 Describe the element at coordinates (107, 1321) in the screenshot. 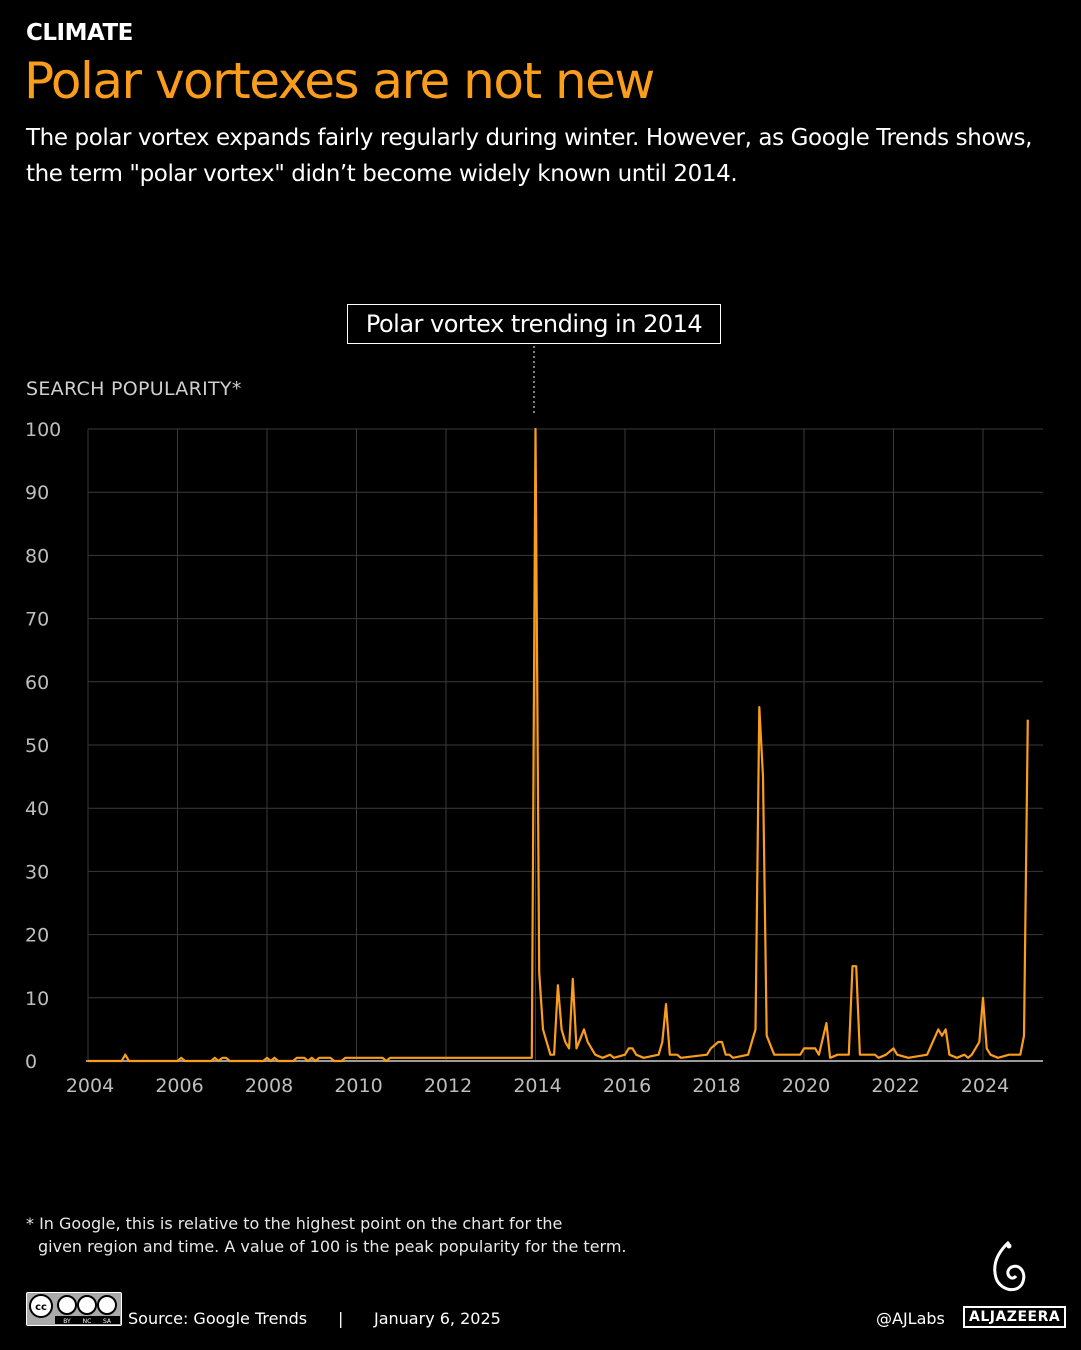

I see `svg-text: SA` at that location.